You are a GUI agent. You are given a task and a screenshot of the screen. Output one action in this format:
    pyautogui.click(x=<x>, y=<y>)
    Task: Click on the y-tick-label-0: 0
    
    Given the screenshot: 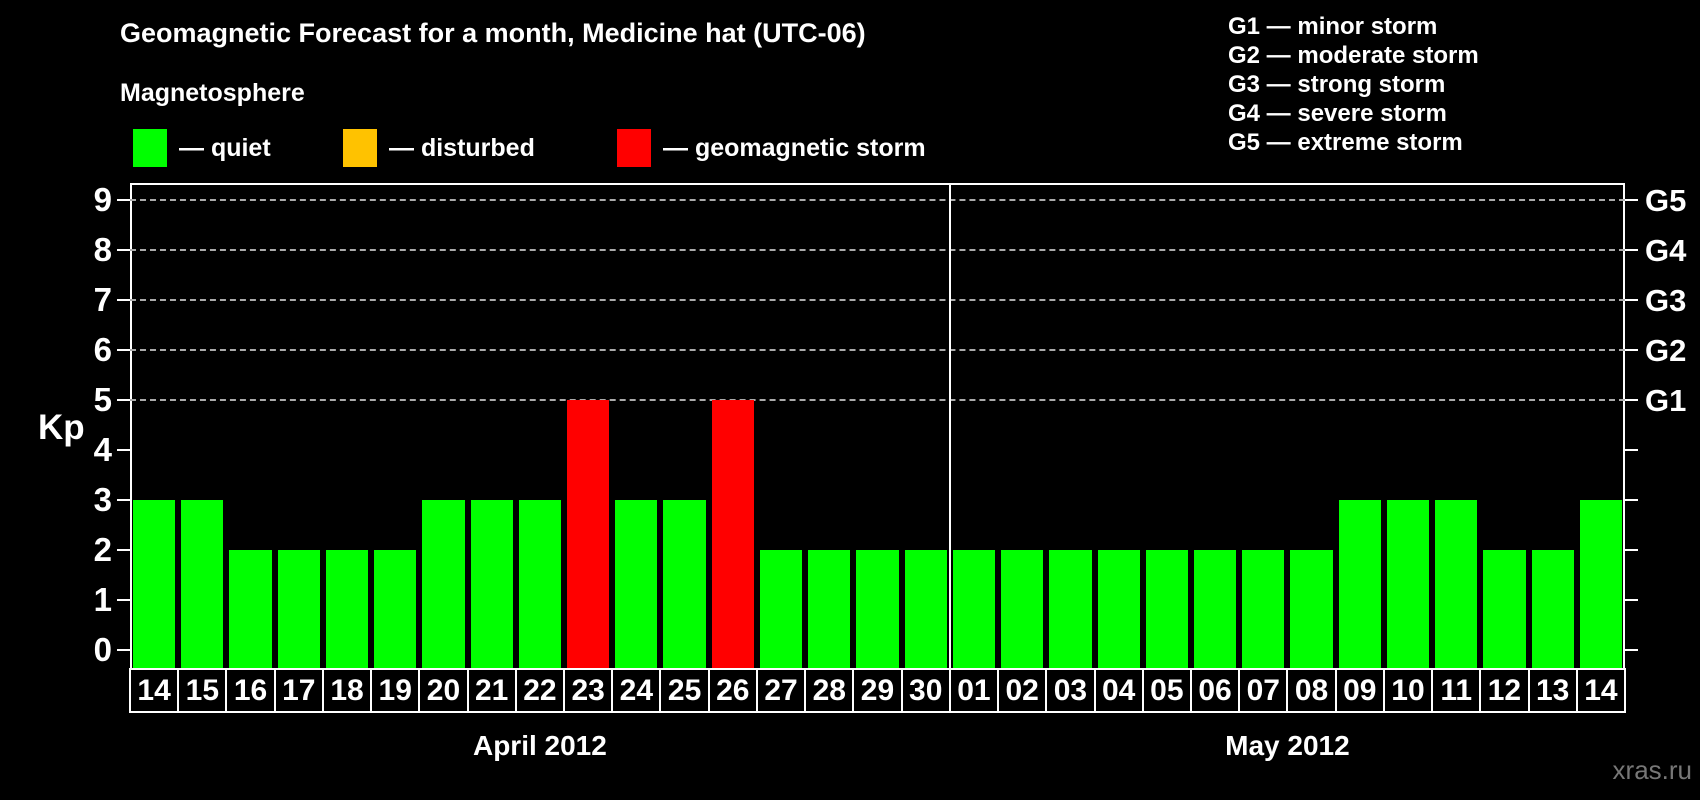 What is the action you would take?
    pyautogui.click(x=102, y=649)
    